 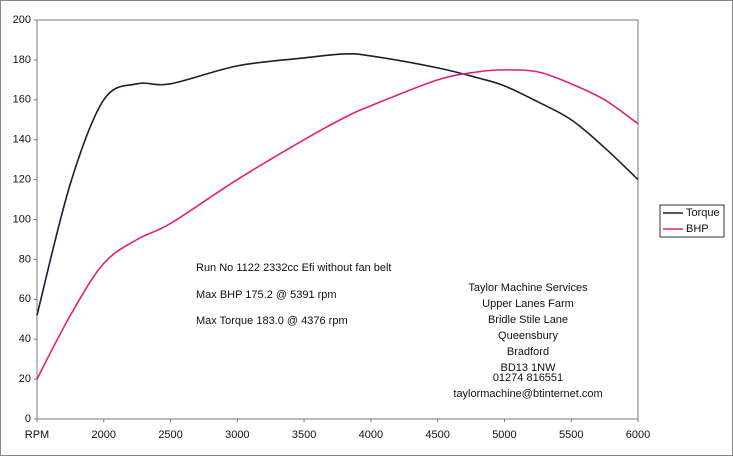 I want to click on y-tick-label: 80, so click(x=25, y=259).